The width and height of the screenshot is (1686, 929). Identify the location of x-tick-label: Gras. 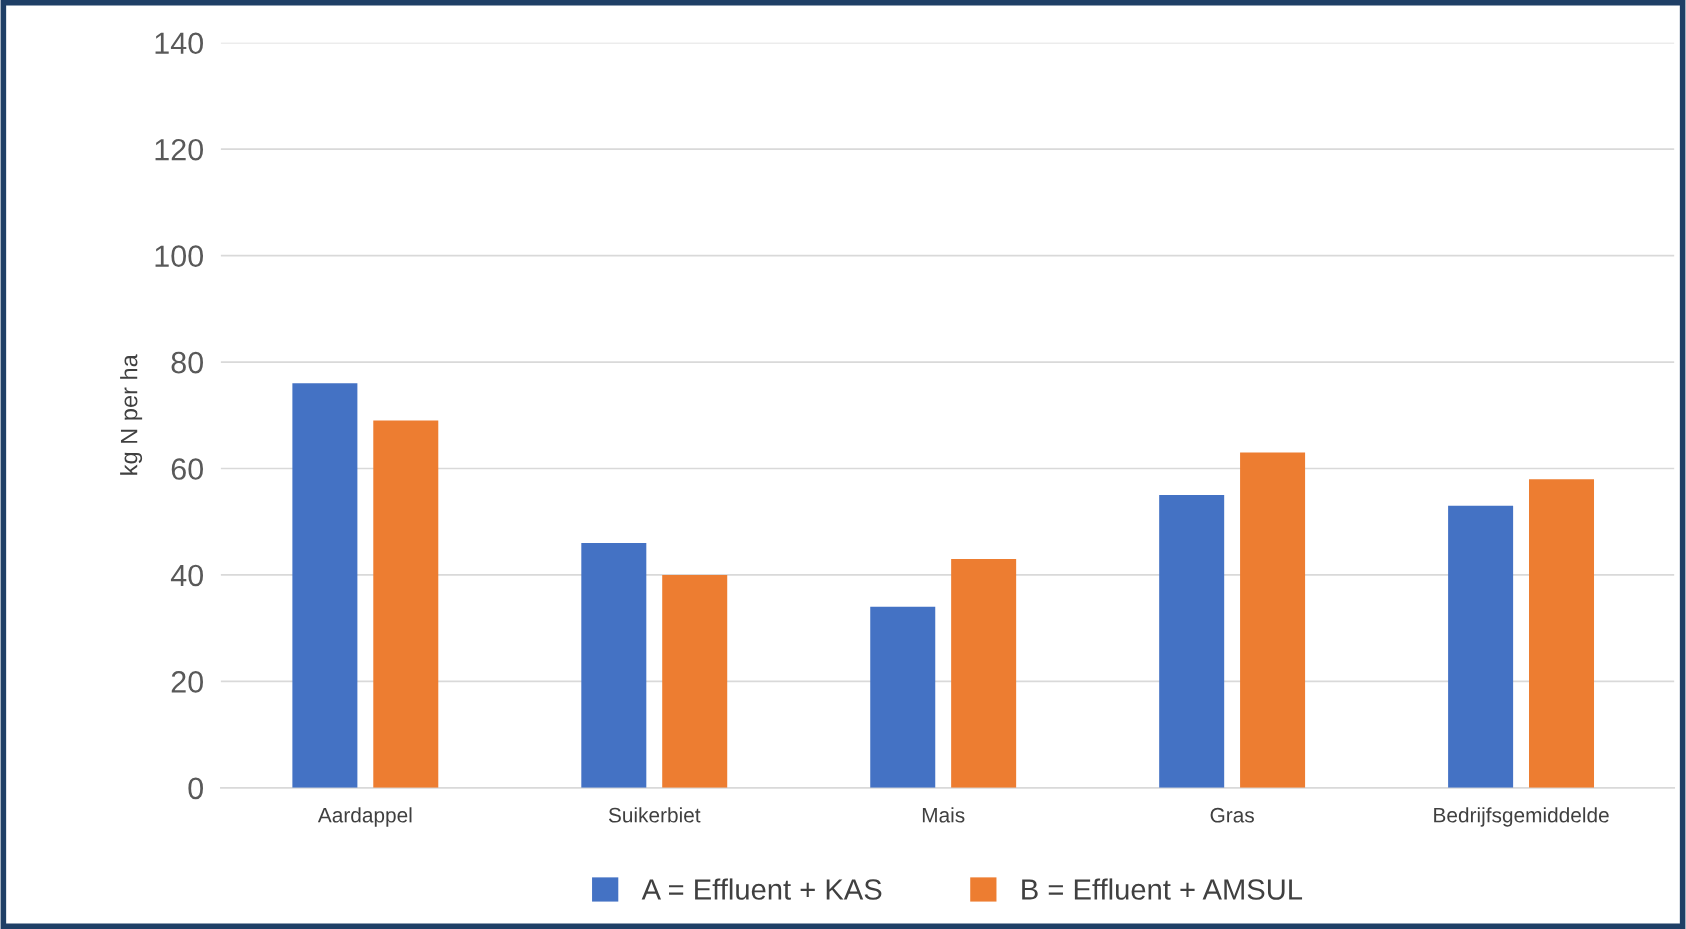
(1232, 815).